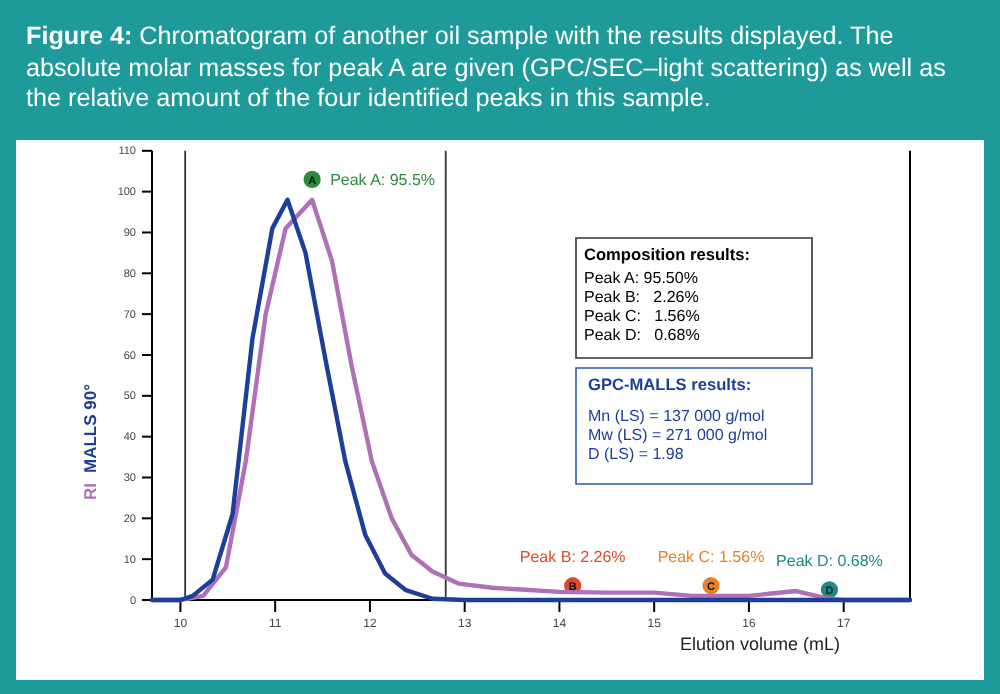 The width and height of the screenshot is (1000, 694). I want to click on annotation: Peak A: 95.5%, so click(383, 180).